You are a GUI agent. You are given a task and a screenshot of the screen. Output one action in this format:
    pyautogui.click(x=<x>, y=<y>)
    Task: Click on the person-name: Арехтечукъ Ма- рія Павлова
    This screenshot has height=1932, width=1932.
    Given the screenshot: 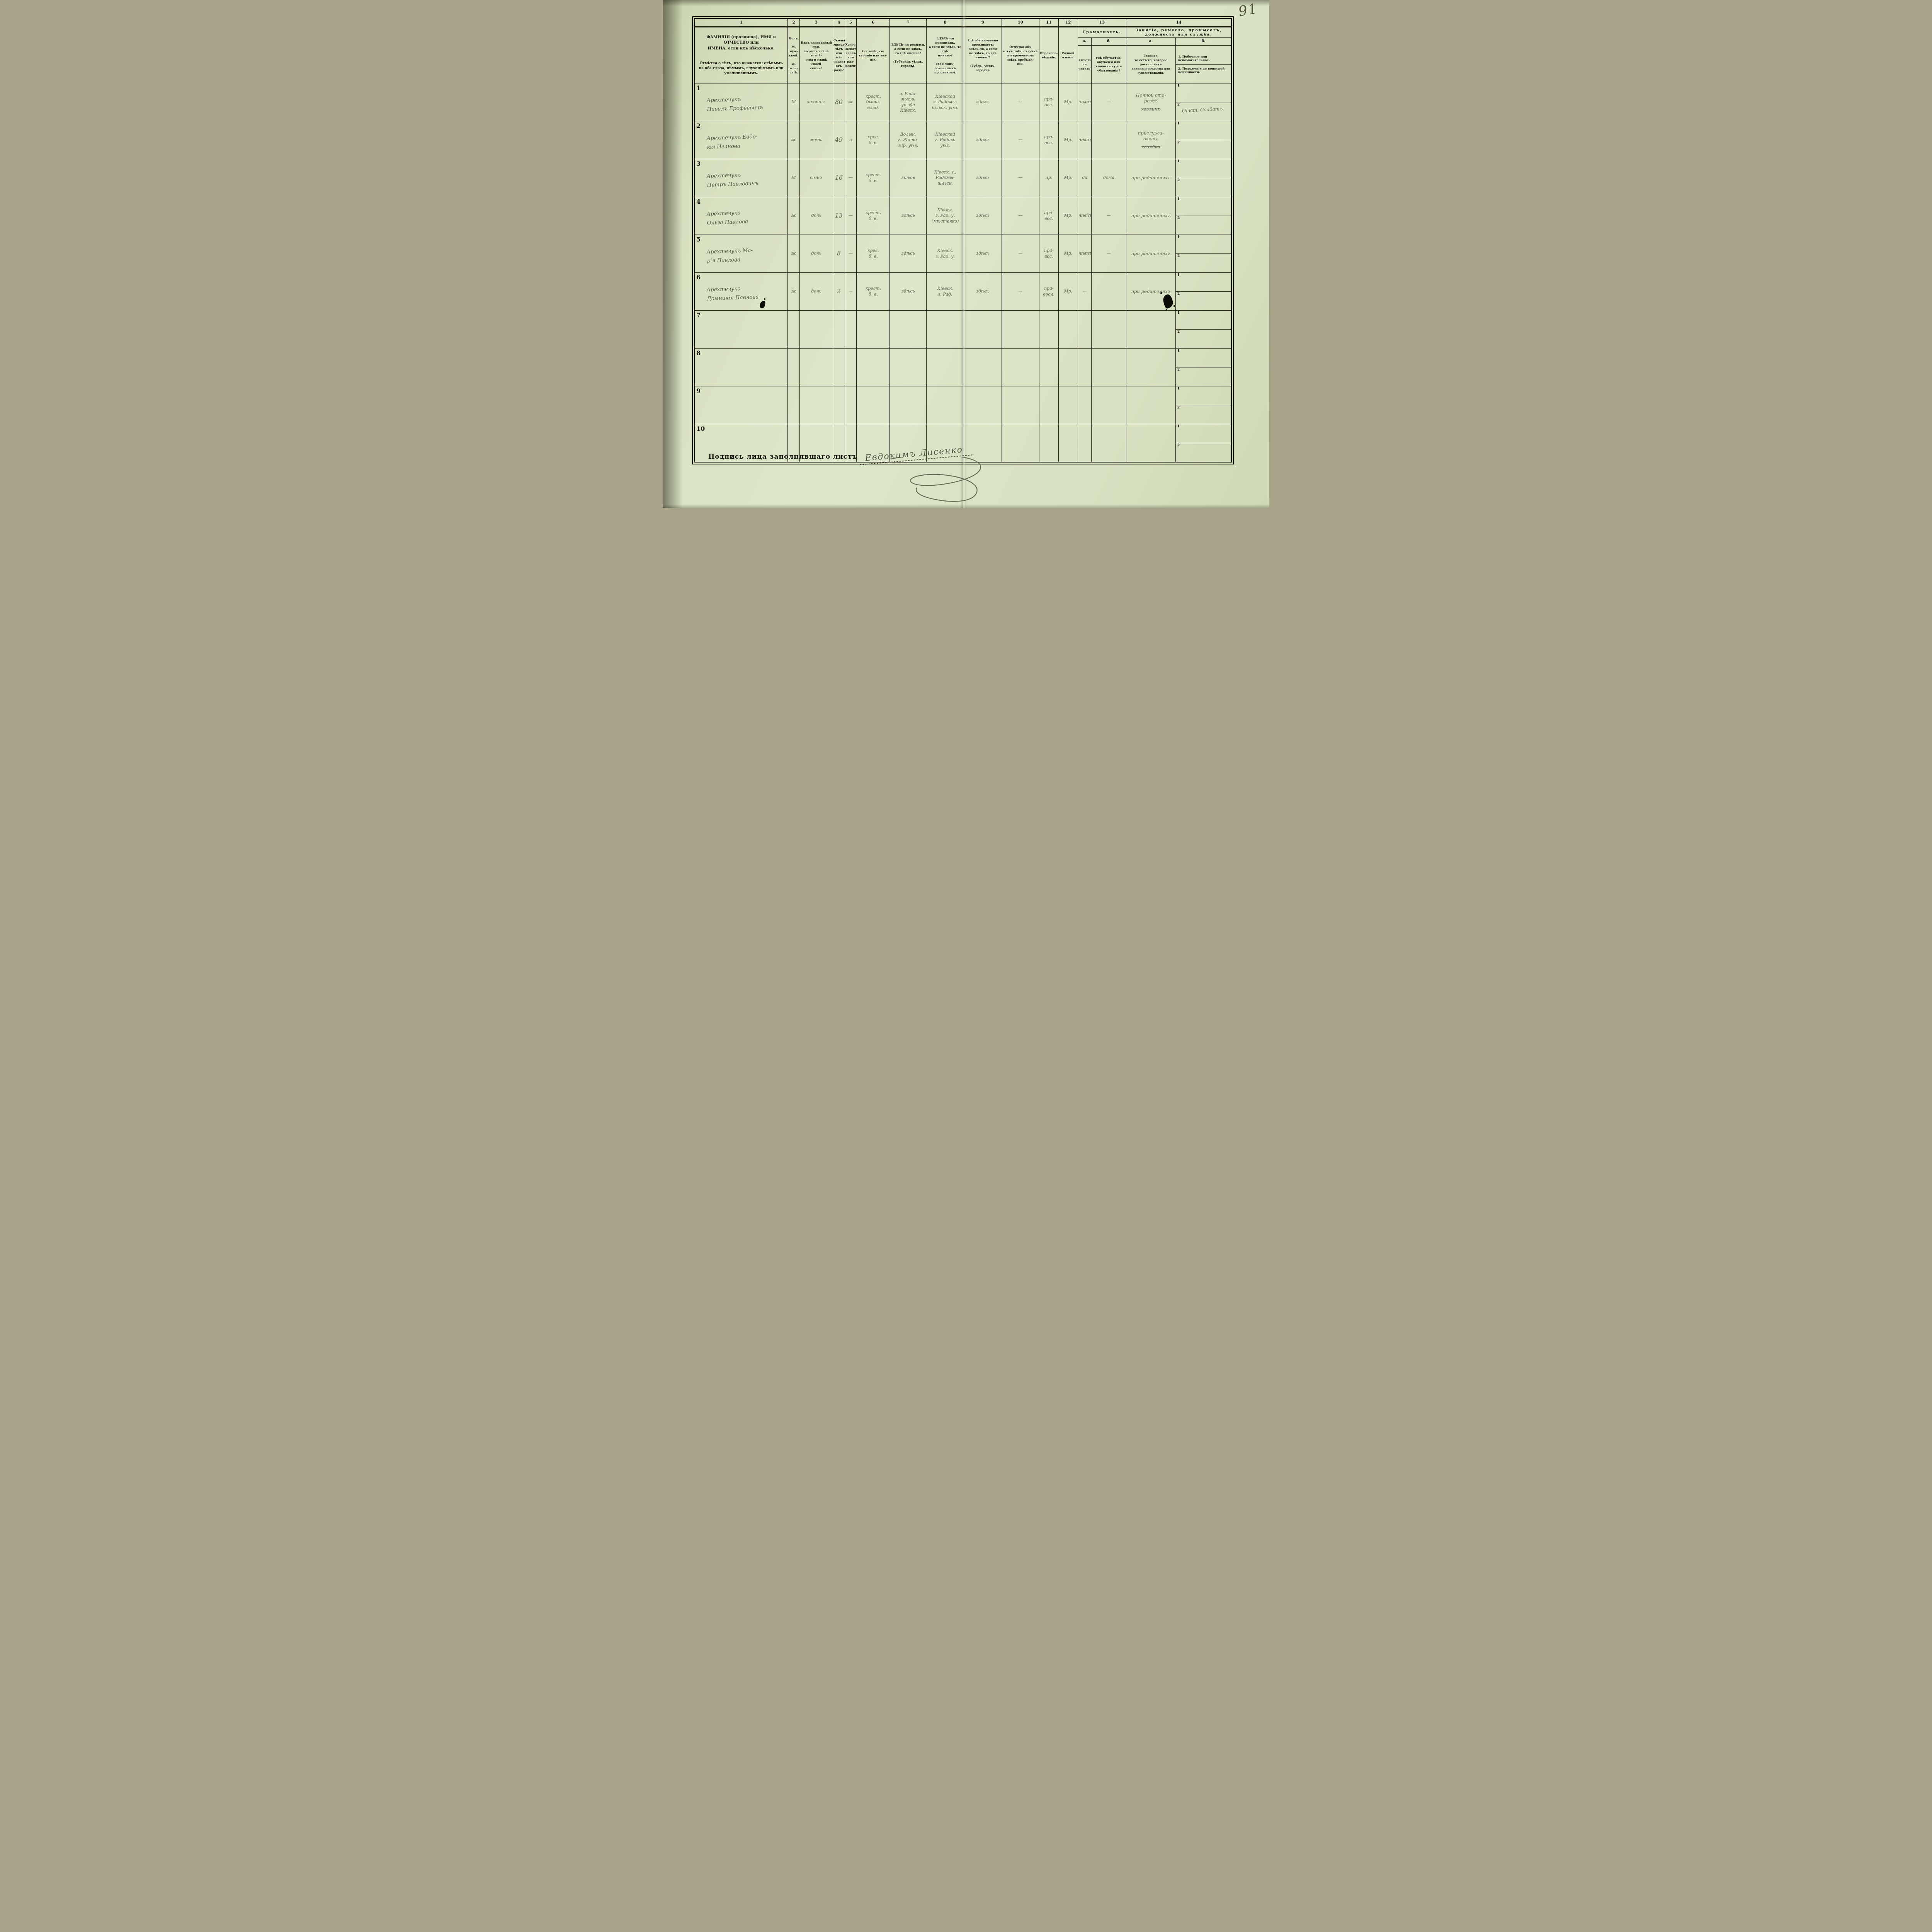 What is the action you would take?
    pyautogui.click(x=730, y=255)
    